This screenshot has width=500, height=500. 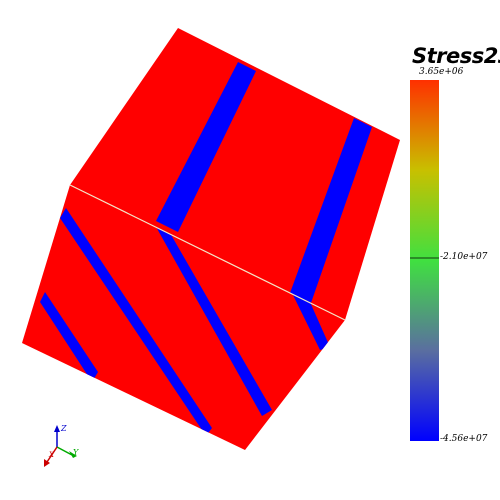 What do you see at coordinates (61, 445) in the screenshot?
I see `orientation-axes: Z Y X` at bounding box center [61, 445].